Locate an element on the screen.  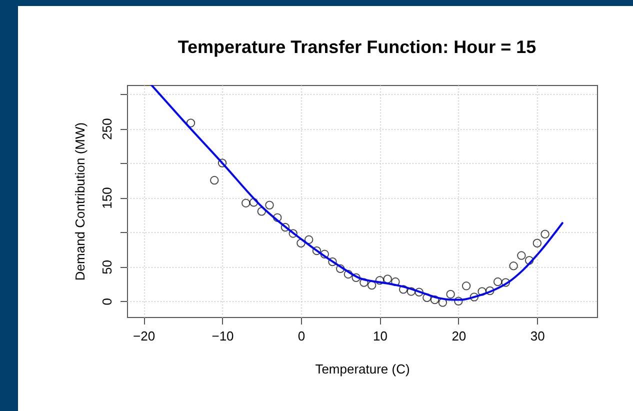
y-tick-label: 50 is located at coordinates (107, 267).